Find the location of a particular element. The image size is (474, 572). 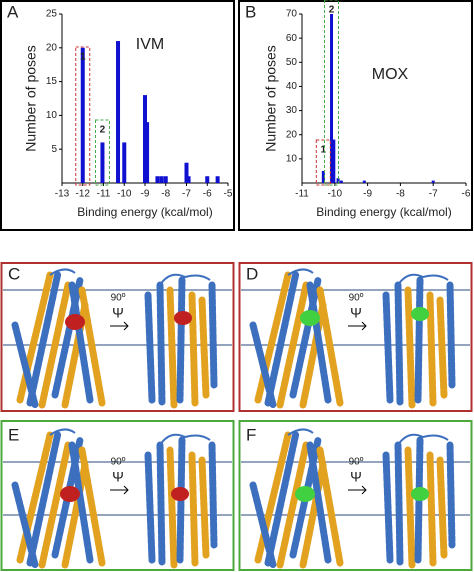

y-tick-label: 50 is located at coordinates (292, 62).